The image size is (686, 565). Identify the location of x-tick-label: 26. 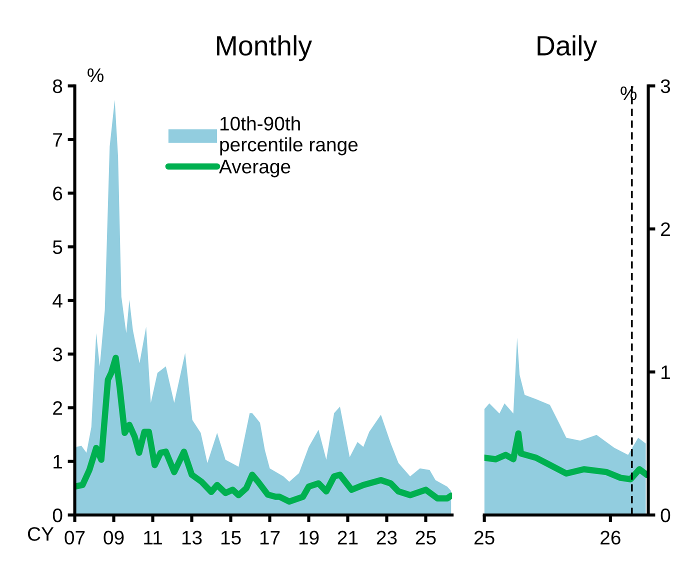
(610, 537).